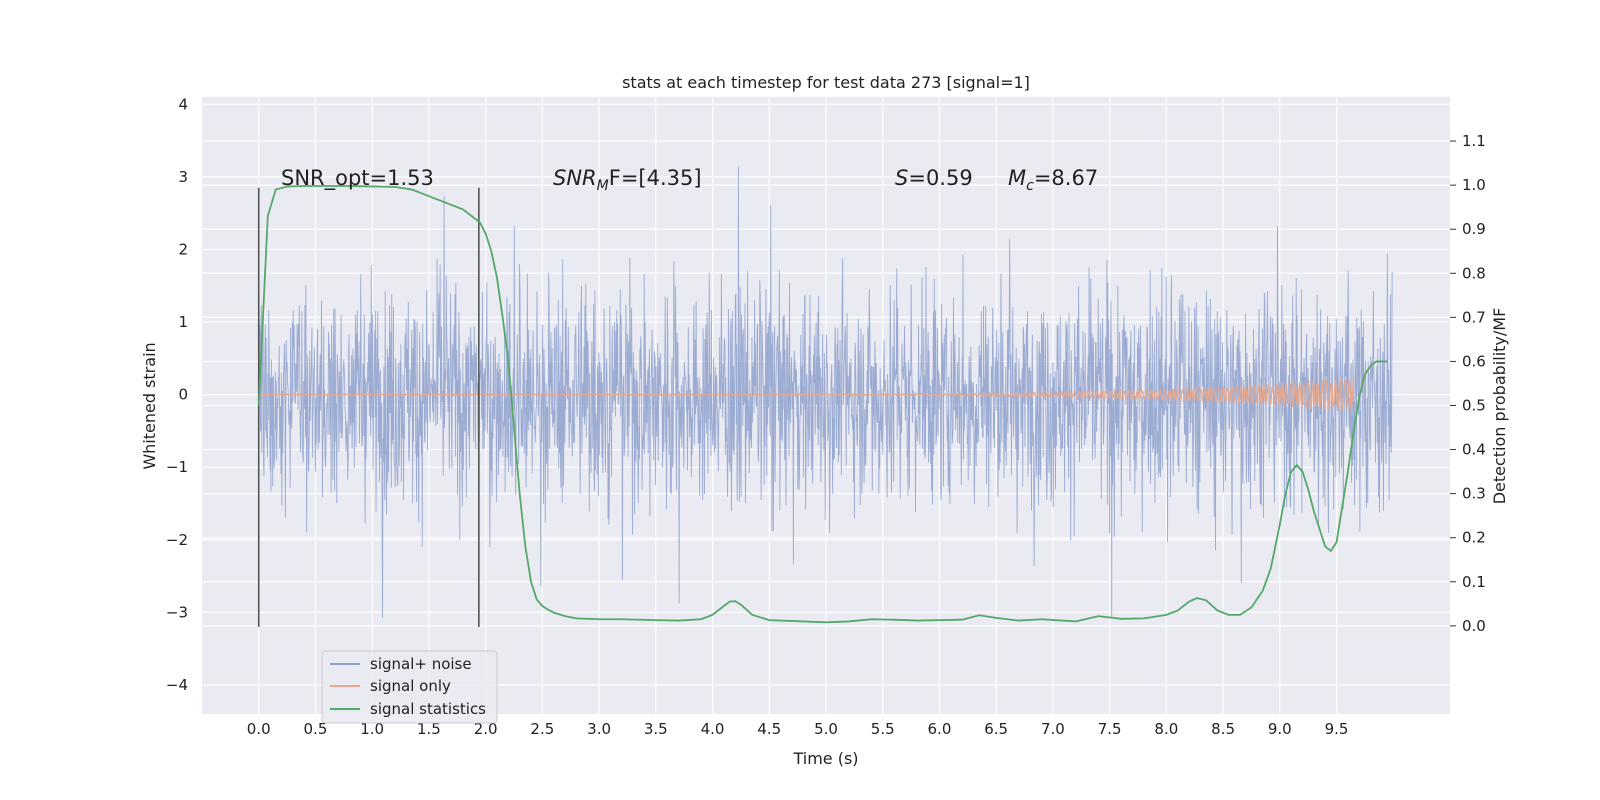 This screenshot has width=1600, height=800. I want to click on y-axis-label: Whitened strain, so click(149, 405).